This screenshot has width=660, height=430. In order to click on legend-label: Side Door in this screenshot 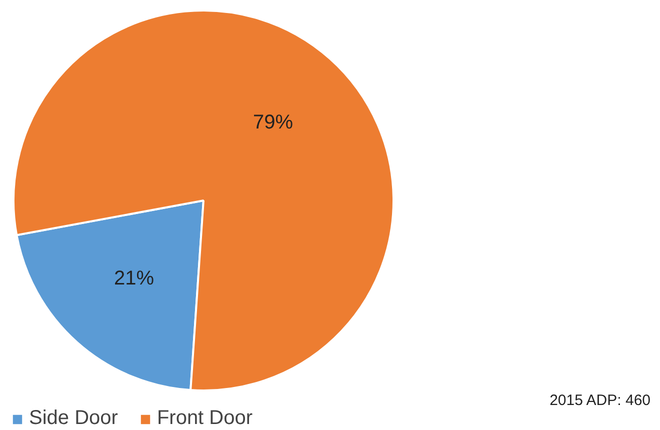, I will do `click(73, 418)`.